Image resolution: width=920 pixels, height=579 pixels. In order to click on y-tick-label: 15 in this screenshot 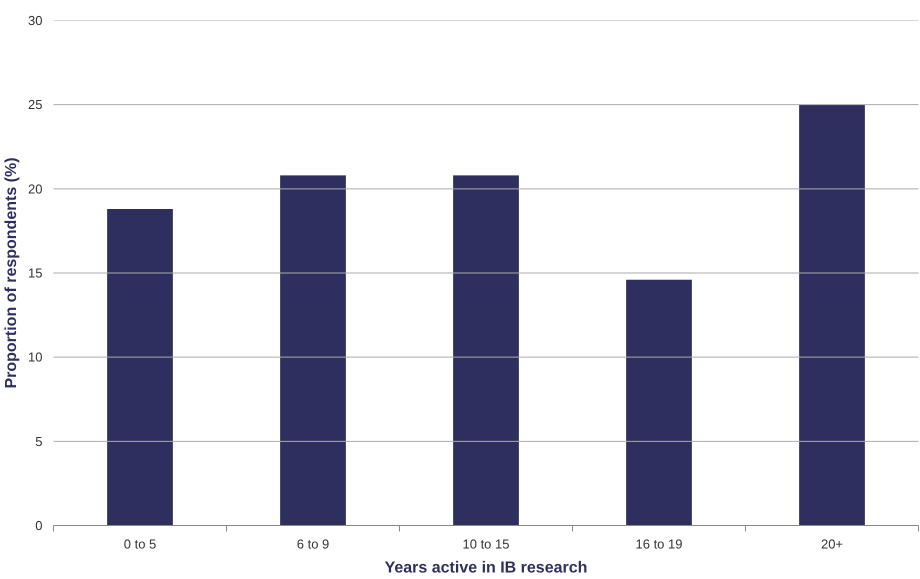, I will do `click(35, 273)`.